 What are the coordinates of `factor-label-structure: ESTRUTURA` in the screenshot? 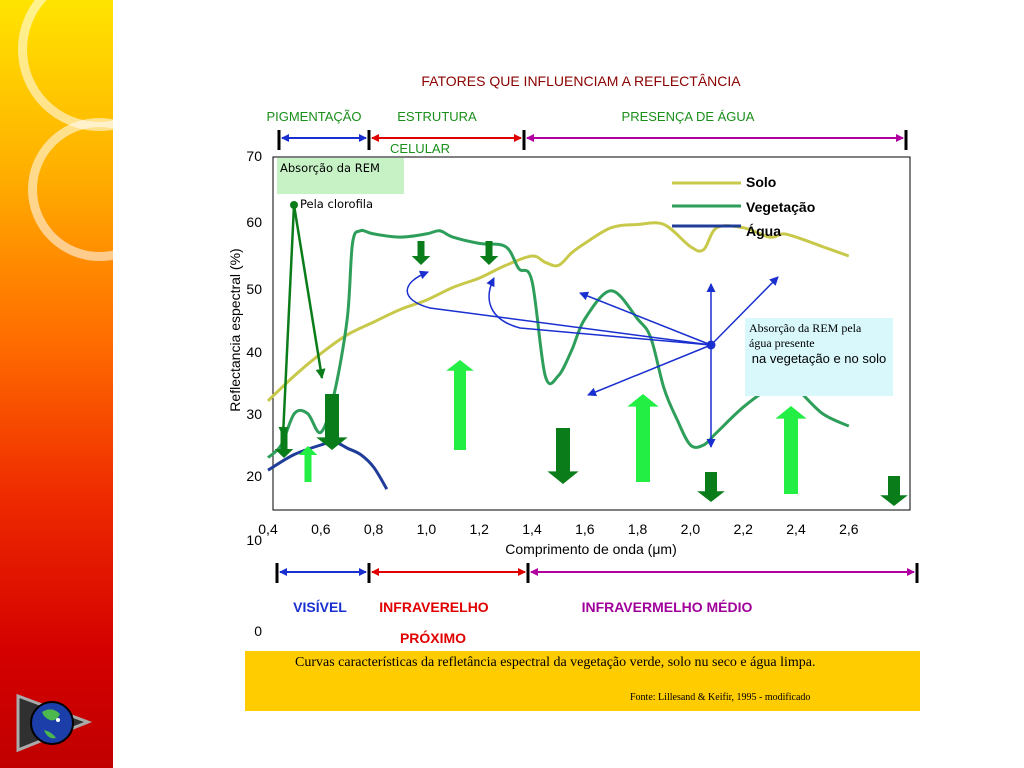 It's located at (437, 116).